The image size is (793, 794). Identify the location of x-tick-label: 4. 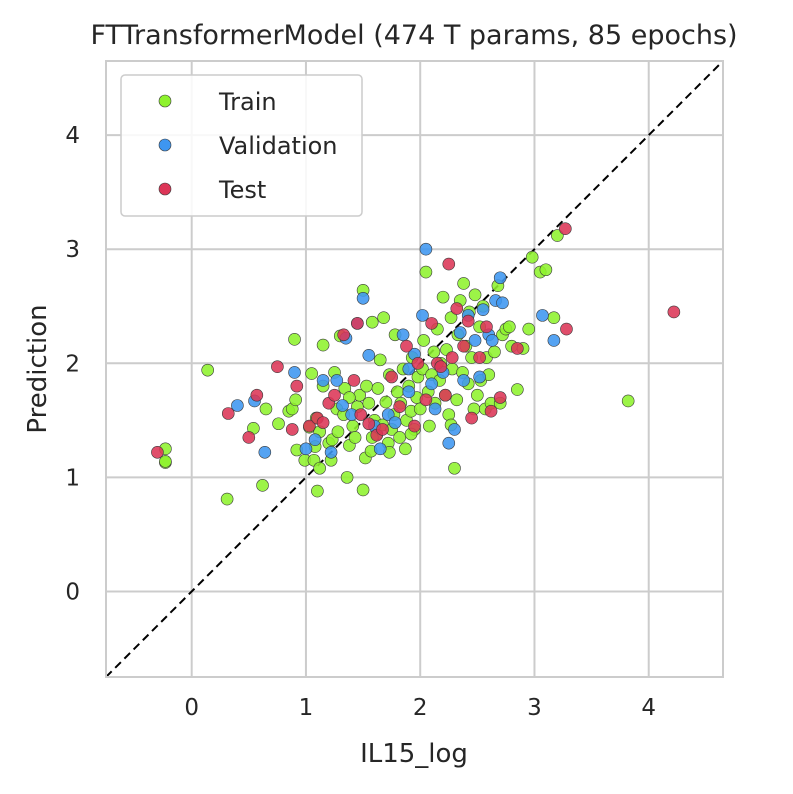
(648, 708).